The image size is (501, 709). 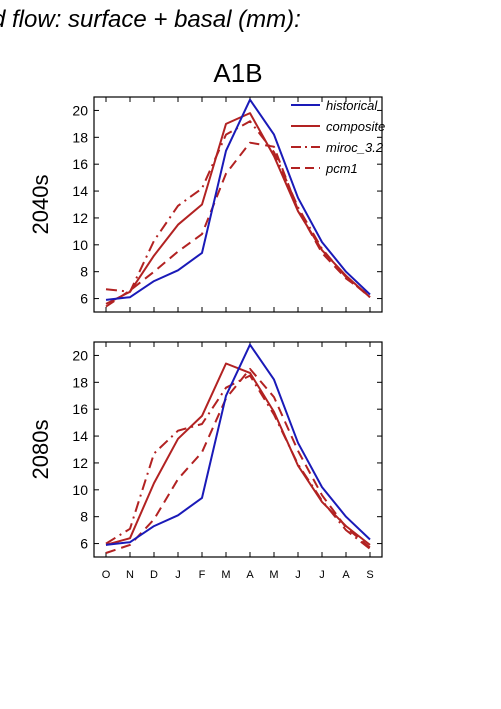 I want to click on legend: historical composite miroc_3.2 pcm1, so click(x=338, y=137).